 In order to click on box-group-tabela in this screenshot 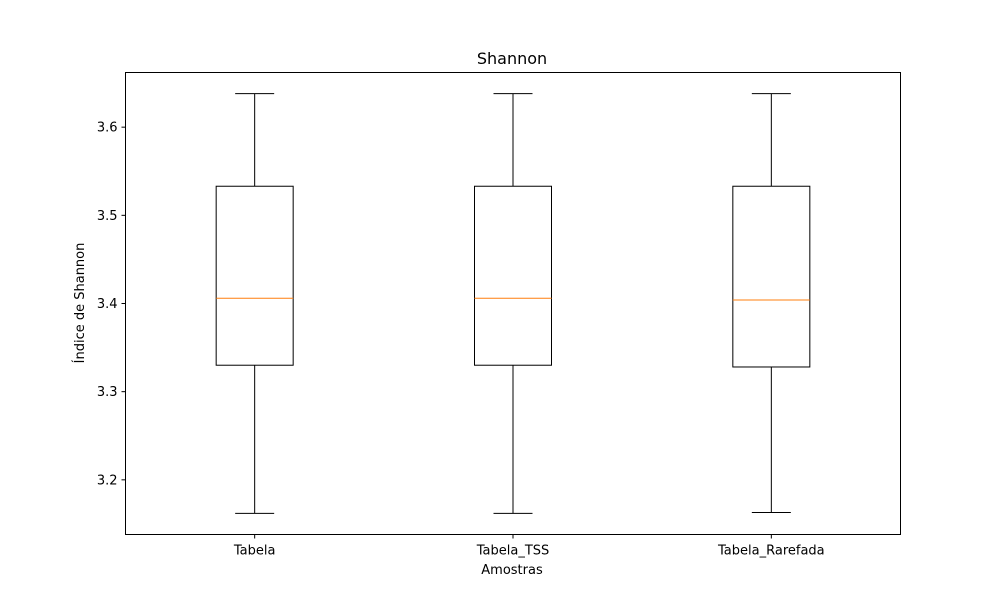, I will do `click(254, 303)`.